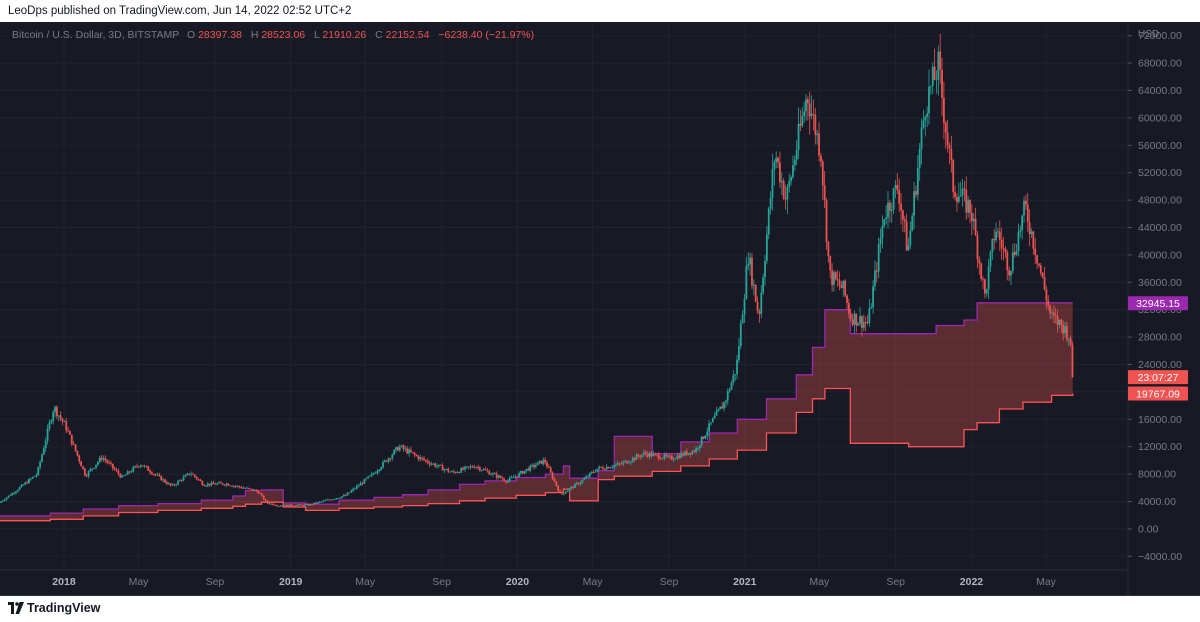 The image size is (1200, 622). I want to click on legend-open: 28397.38, so click(220, 35).